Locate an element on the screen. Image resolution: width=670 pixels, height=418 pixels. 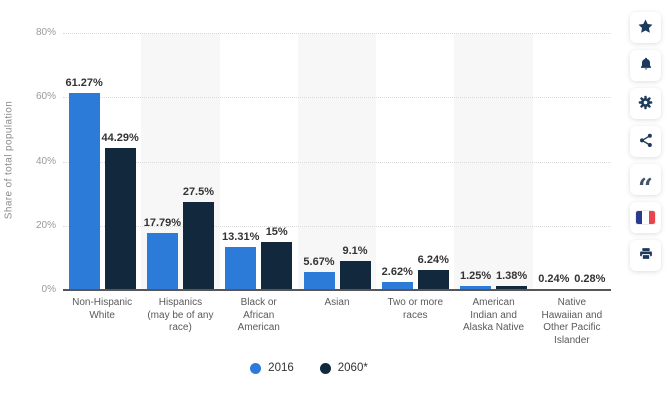
legend-item-2060: 2060* is located at coordinates (343, 368).